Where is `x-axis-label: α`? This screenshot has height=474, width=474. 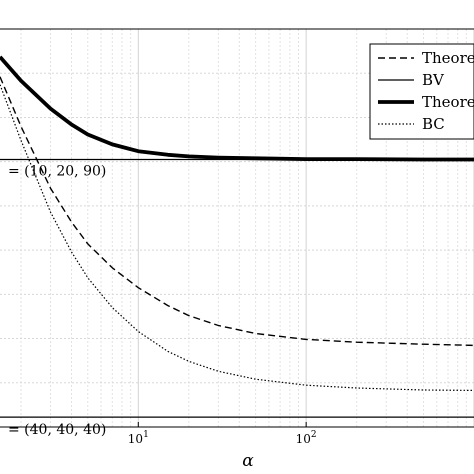
x-axis-label: α is located at coordinates (248, 461).